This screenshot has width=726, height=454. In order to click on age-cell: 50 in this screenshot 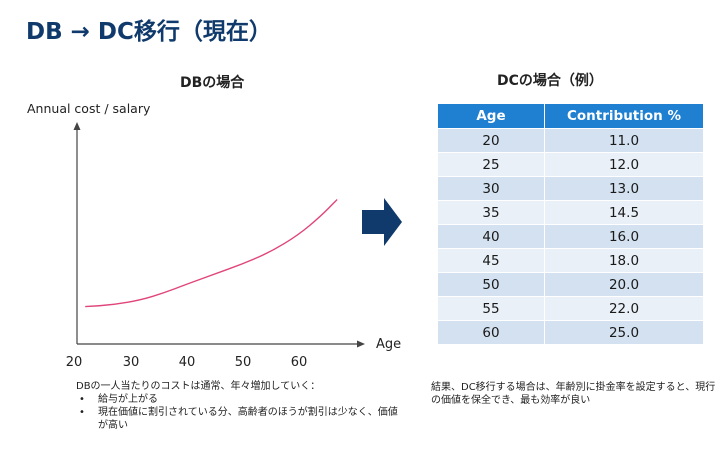, I will do `click(491, 284)`.